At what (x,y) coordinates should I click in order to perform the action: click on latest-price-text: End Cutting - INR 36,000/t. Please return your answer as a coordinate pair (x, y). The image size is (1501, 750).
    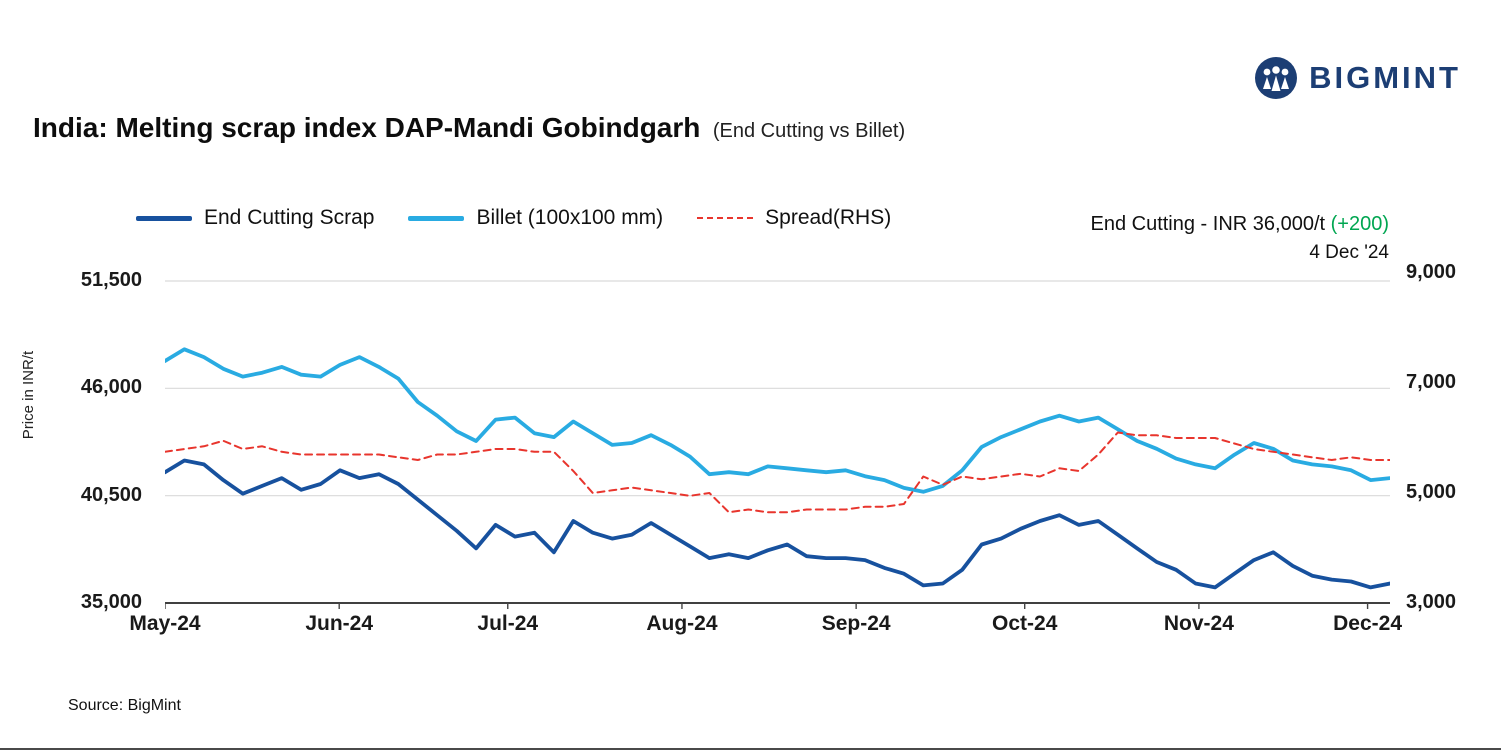
    Looking at the image, I should click on (1210, 224).